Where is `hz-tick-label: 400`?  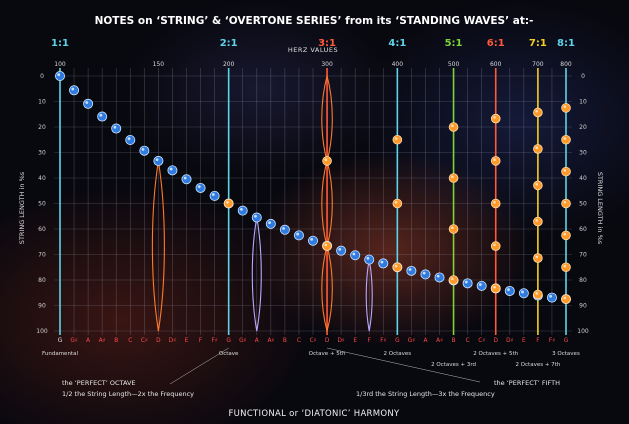
hz-tick-label: 400 is located at coordinates (398, 64).